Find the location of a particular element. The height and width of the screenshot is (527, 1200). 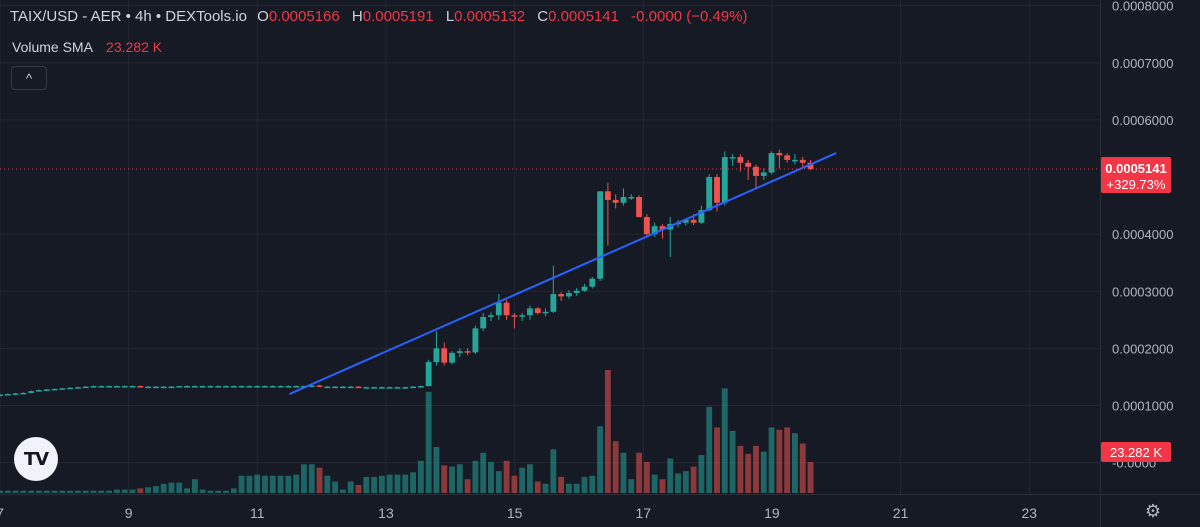

volume-sma-label: Volume SMA is located at coordinates (52, 47).